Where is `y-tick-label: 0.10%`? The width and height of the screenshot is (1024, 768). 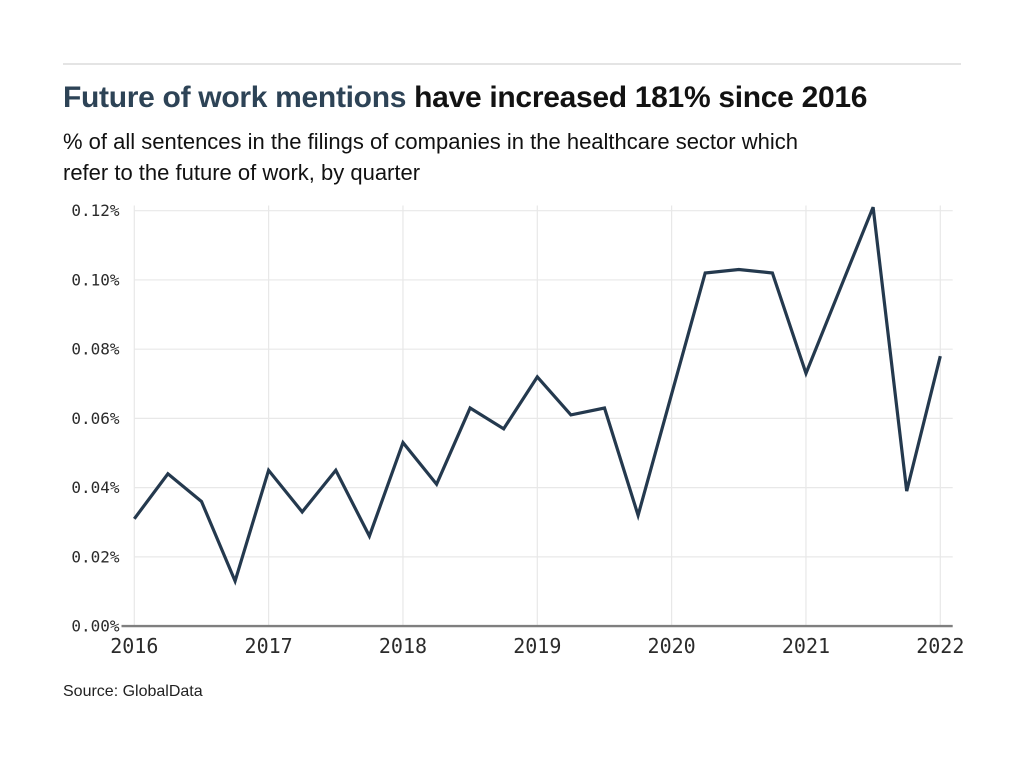
y-tick-label: 0.10% is located at coordinates (95, 279).